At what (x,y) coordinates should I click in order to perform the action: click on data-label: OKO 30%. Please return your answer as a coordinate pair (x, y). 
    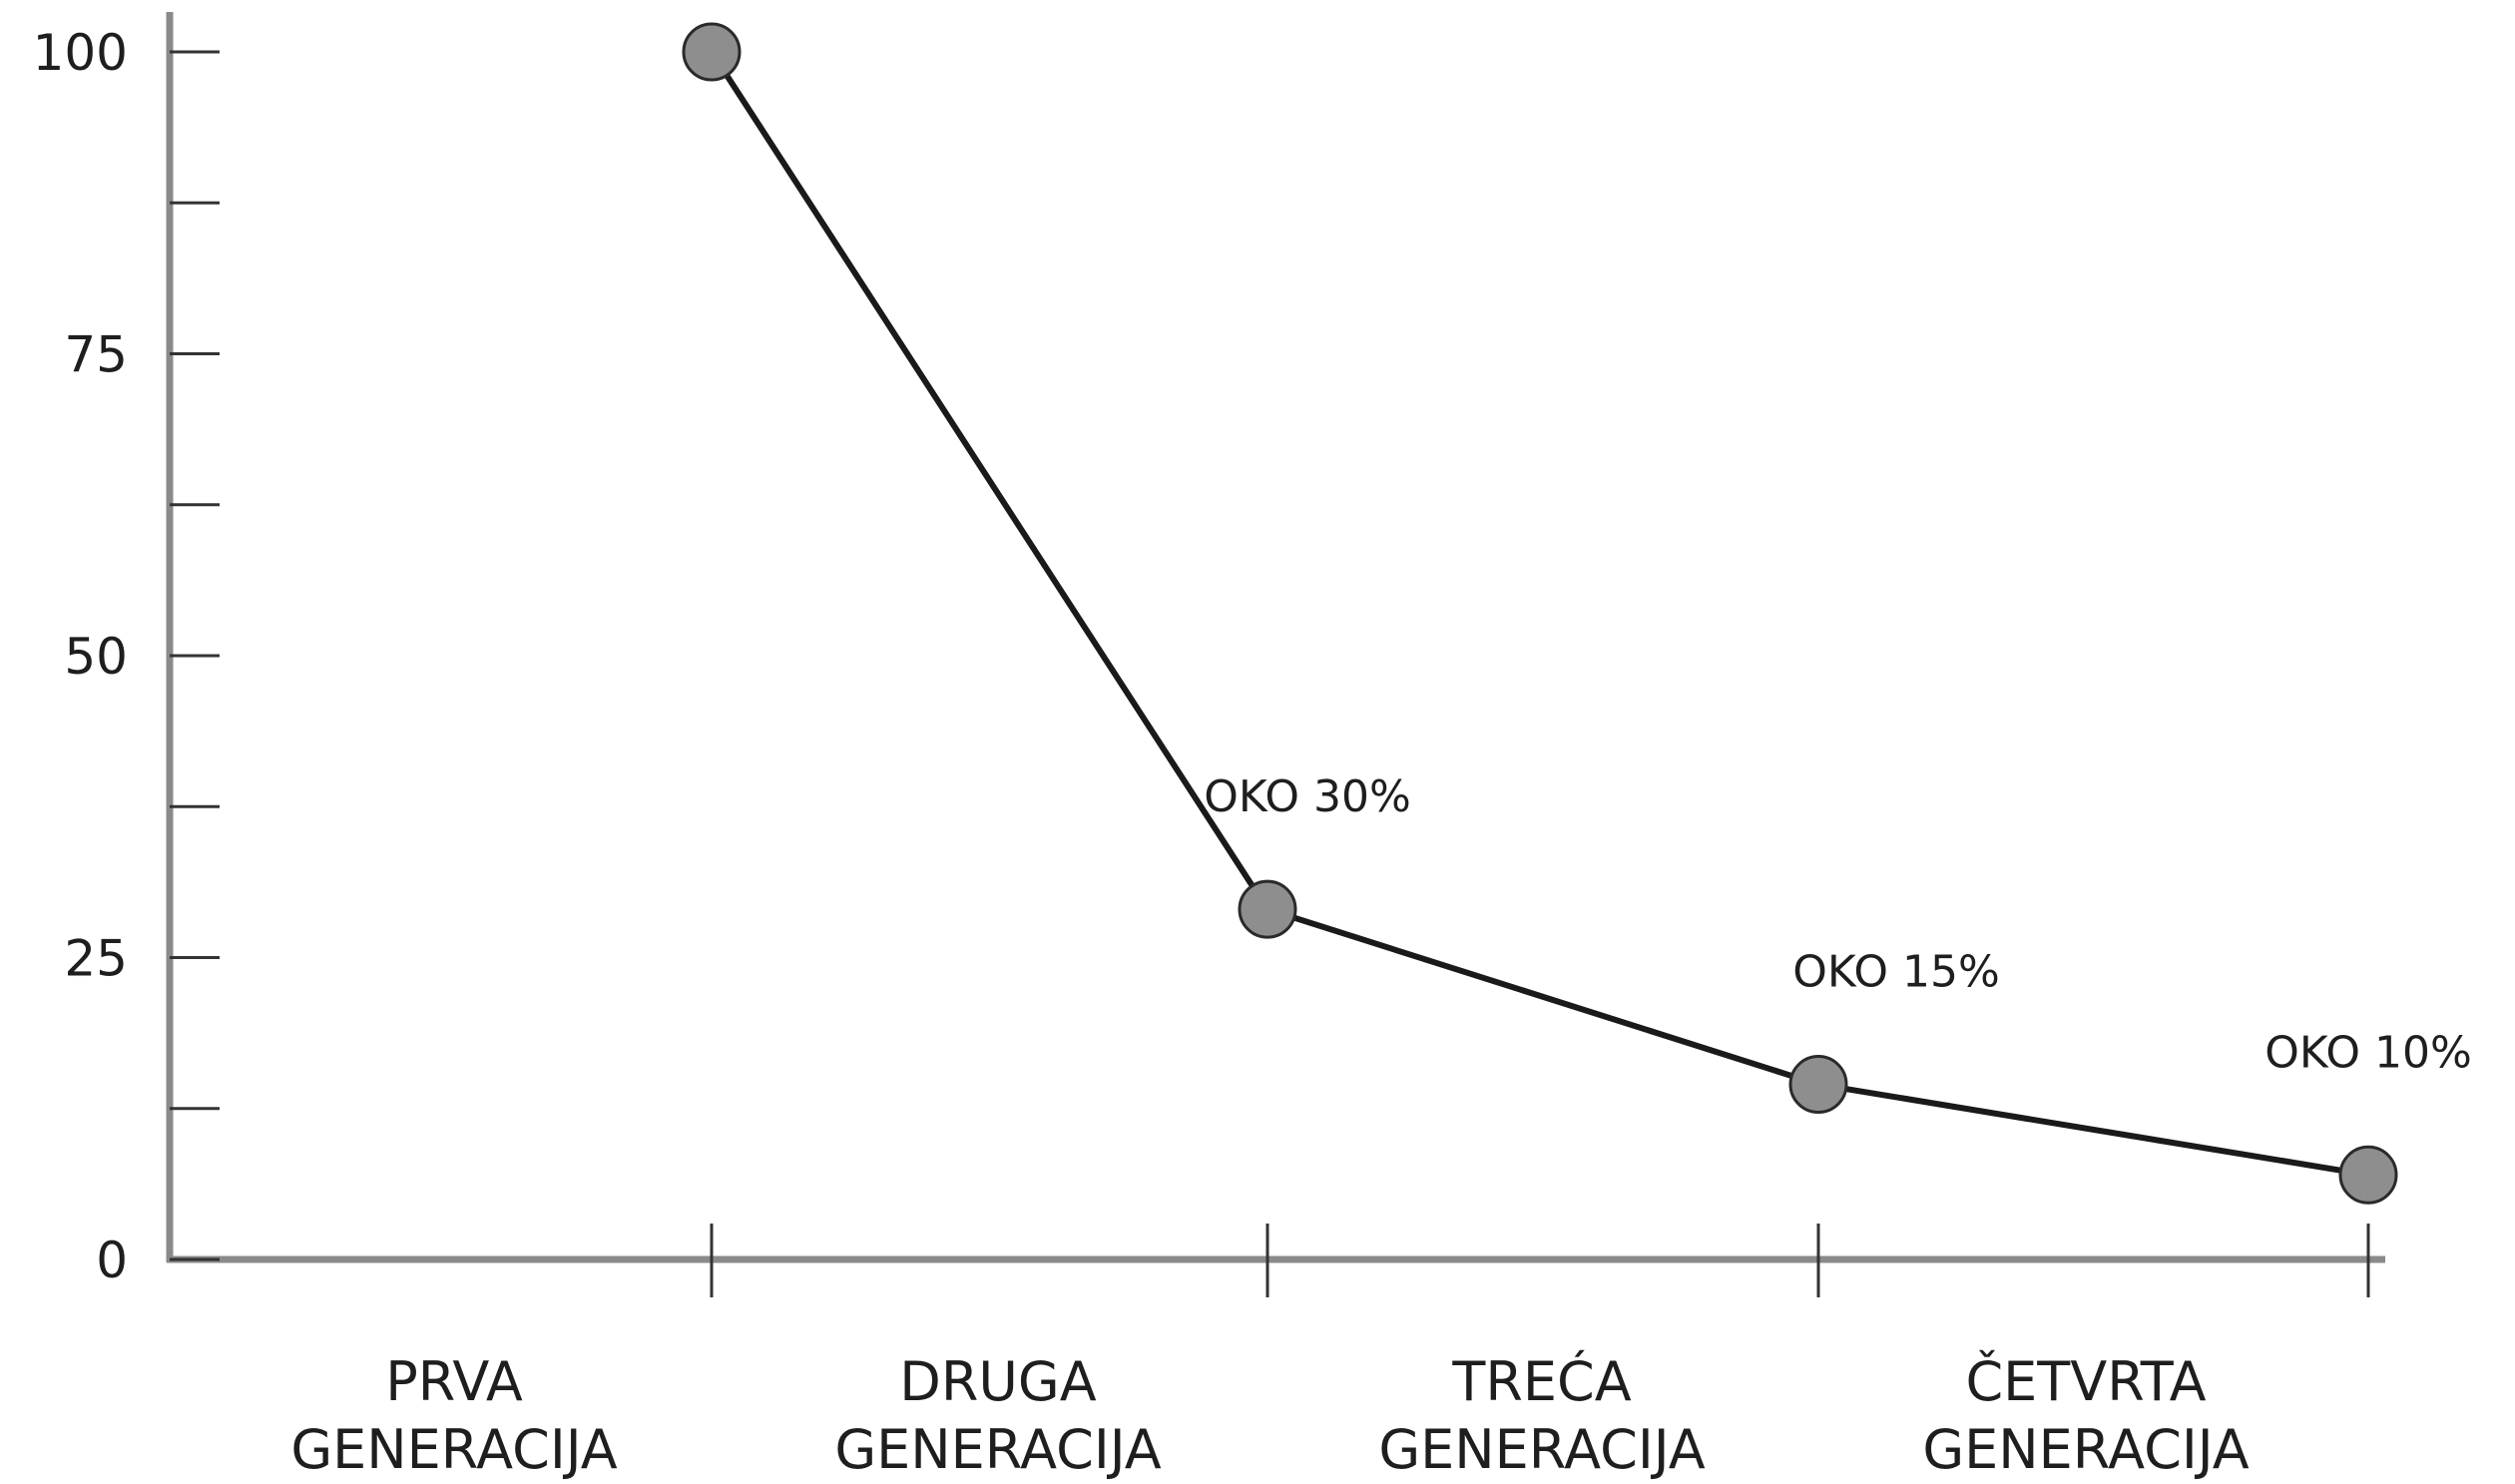
    Looking at the image, I should click on (1307, 796).